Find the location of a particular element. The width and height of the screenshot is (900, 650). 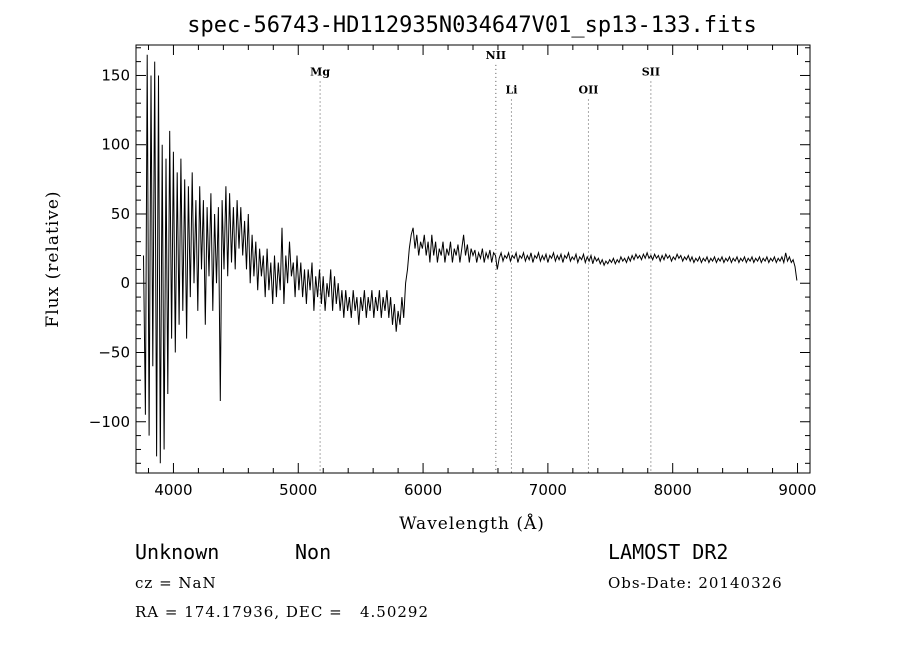

y-tick-label: 150 is located at coordinates (115, 75).